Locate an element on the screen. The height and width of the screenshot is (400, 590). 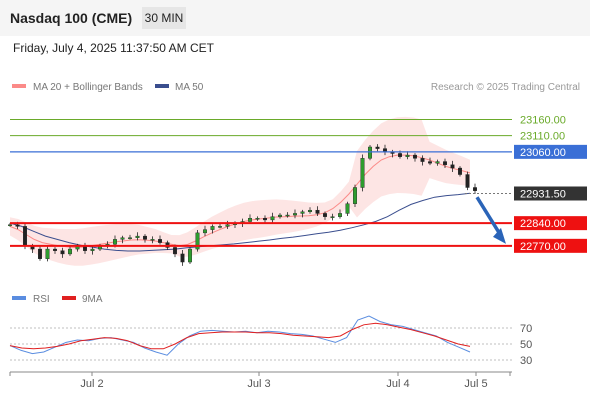
level-tag-22931.50 is located at coordinates (550, 193).